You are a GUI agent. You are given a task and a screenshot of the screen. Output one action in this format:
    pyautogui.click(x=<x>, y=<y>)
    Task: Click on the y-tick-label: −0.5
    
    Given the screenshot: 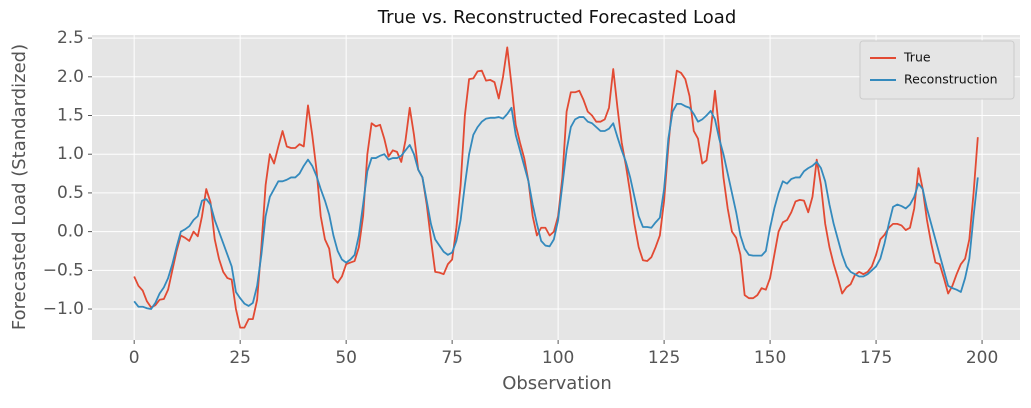 What is the action you would take?
    pyautogui.click(x=63, y=270)
    